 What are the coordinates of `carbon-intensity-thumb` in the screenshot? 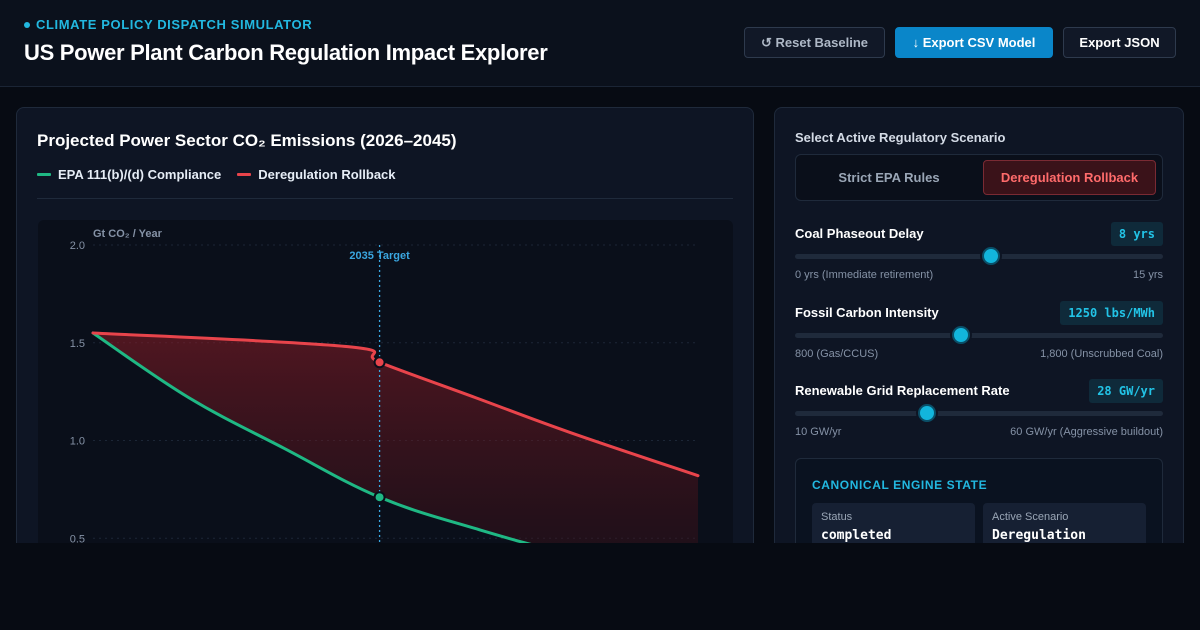 It's located at (960, 335).